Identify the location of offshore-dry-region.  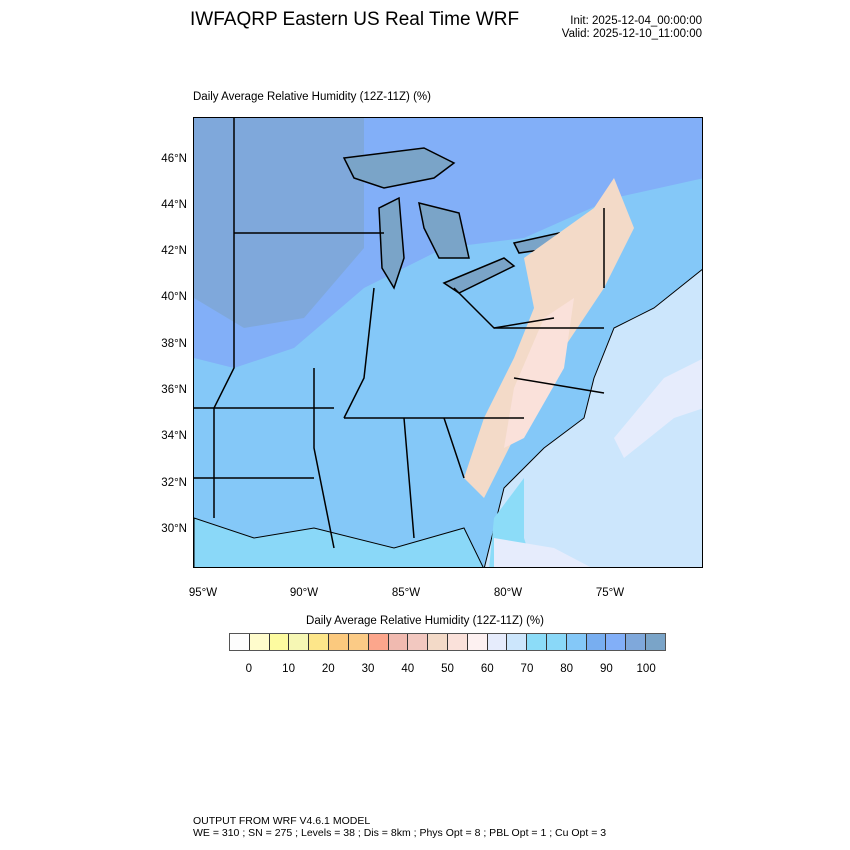
(658, 408).